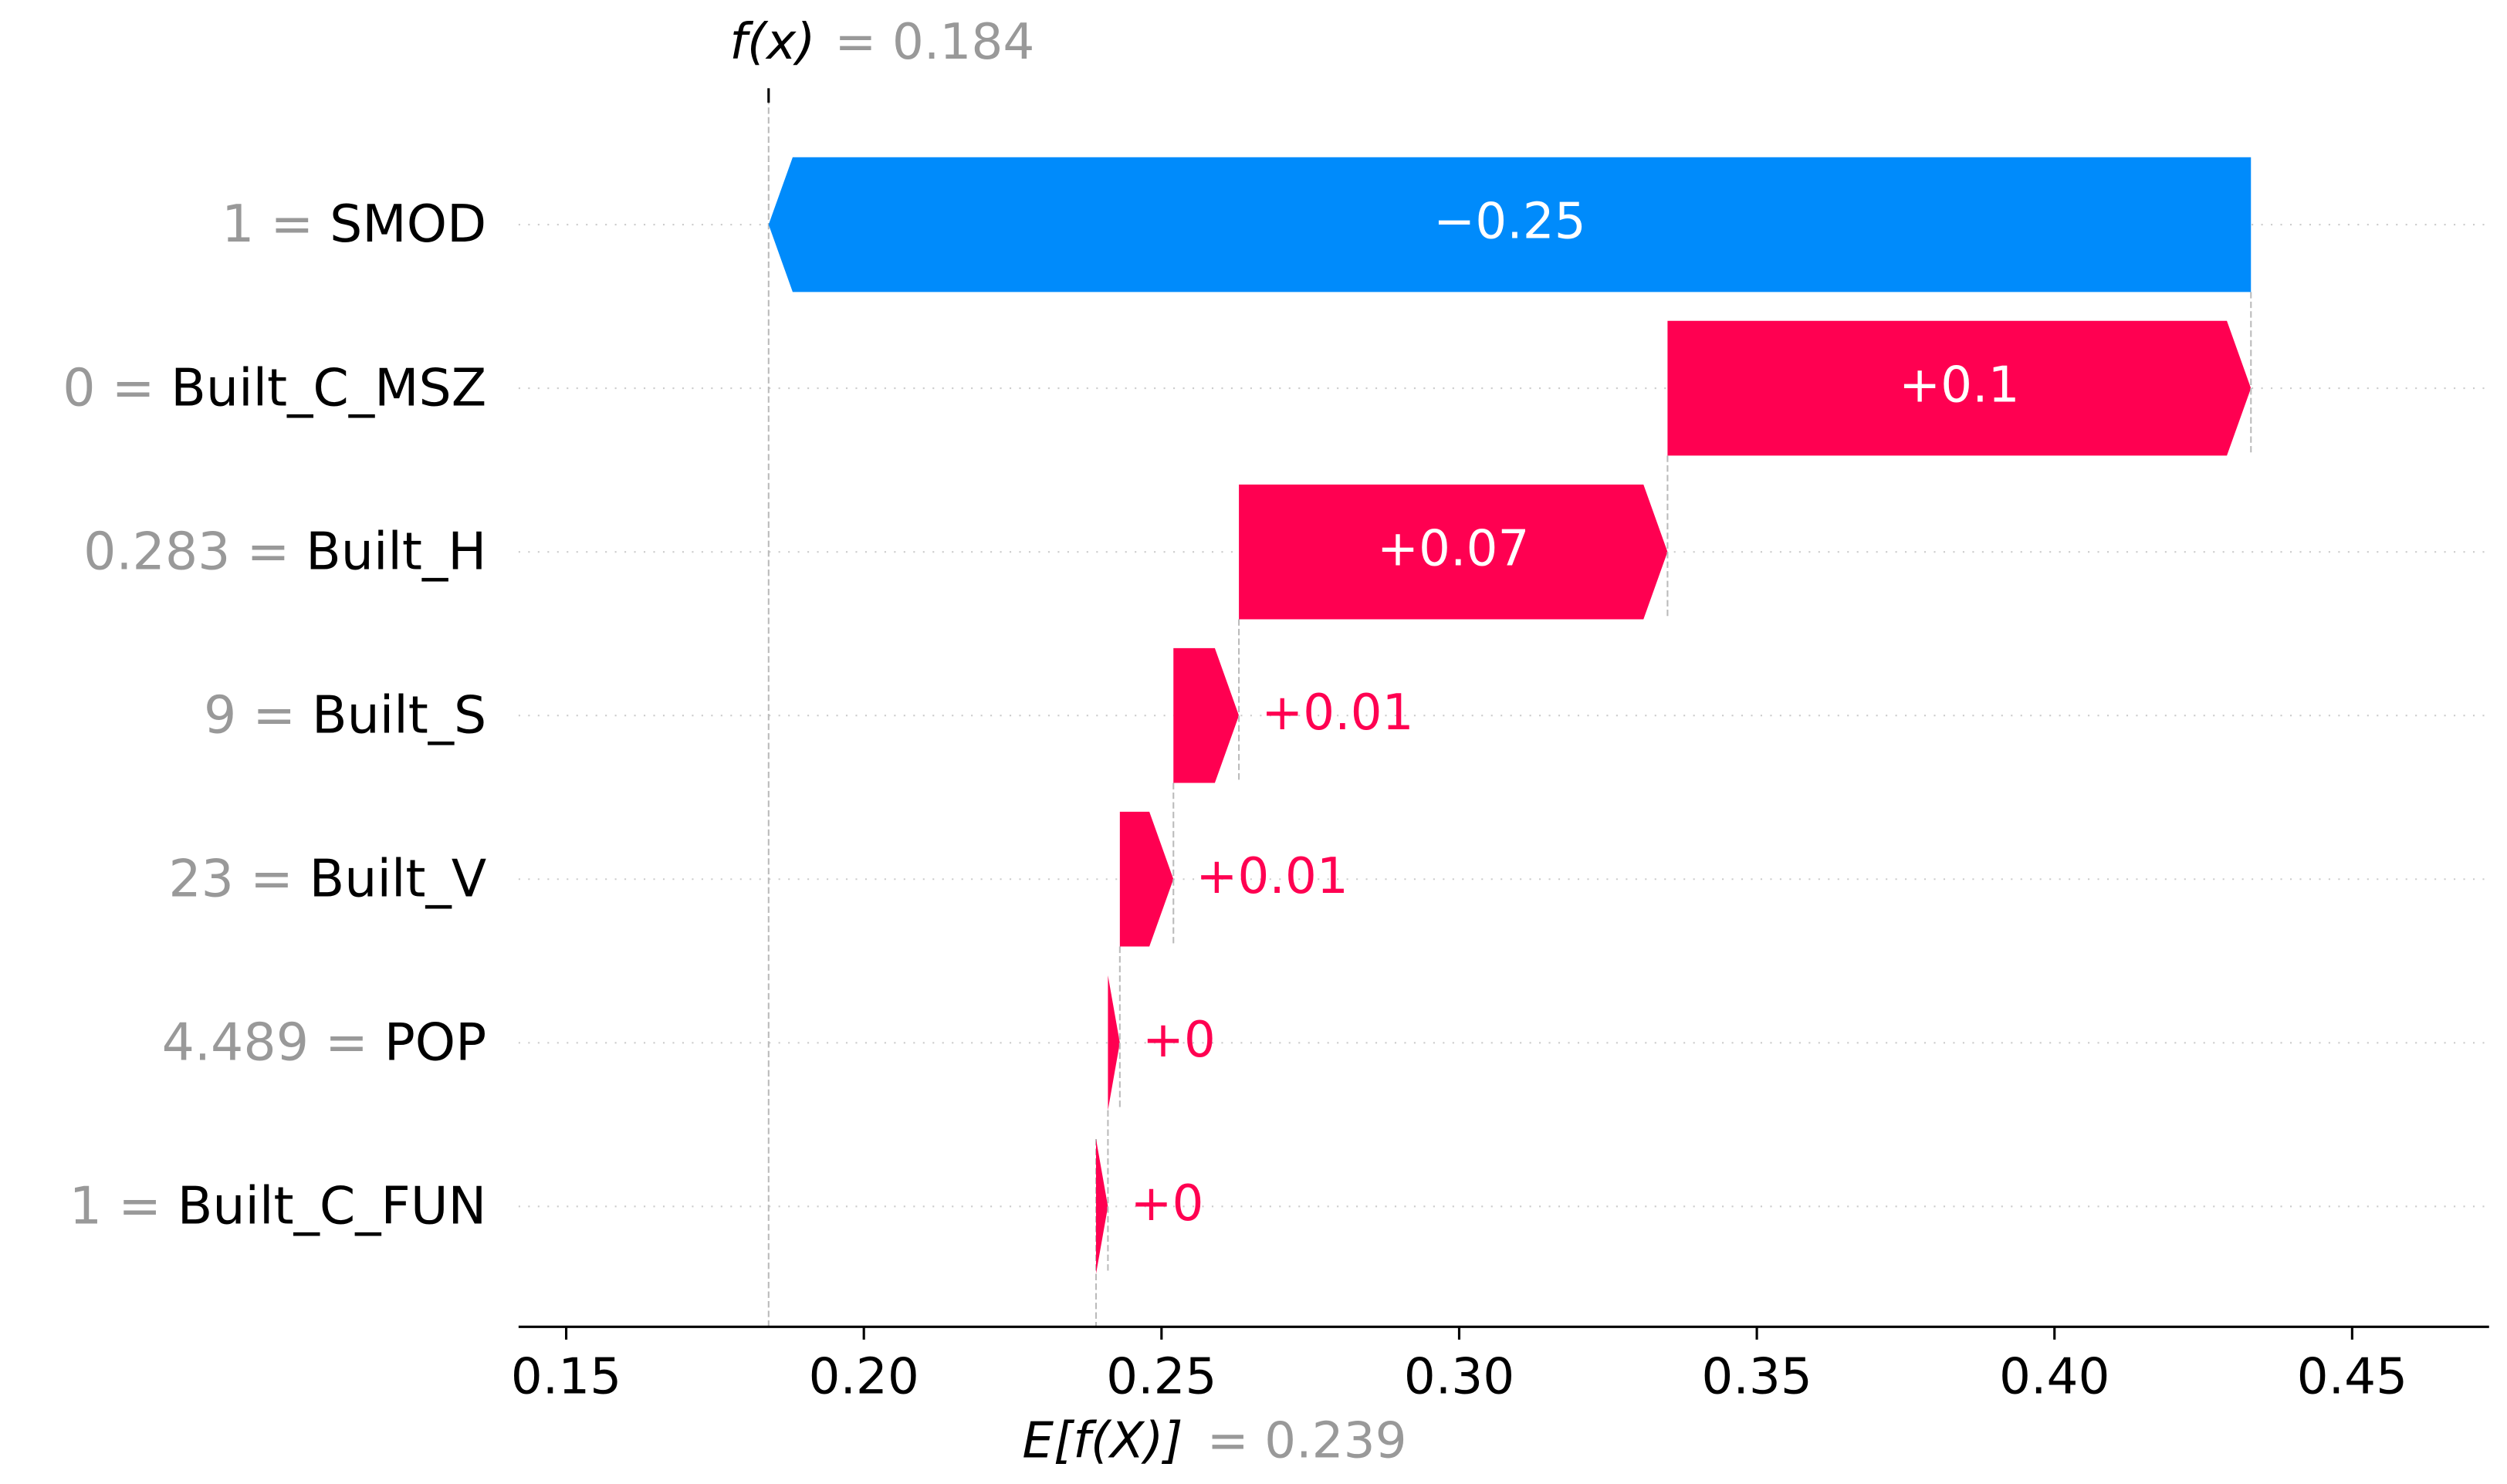  What do you see at coordinates (1307, 1441) in the screenshot?
I see `base-value-label: = 0.239` at bounding box center [1307, 1441].